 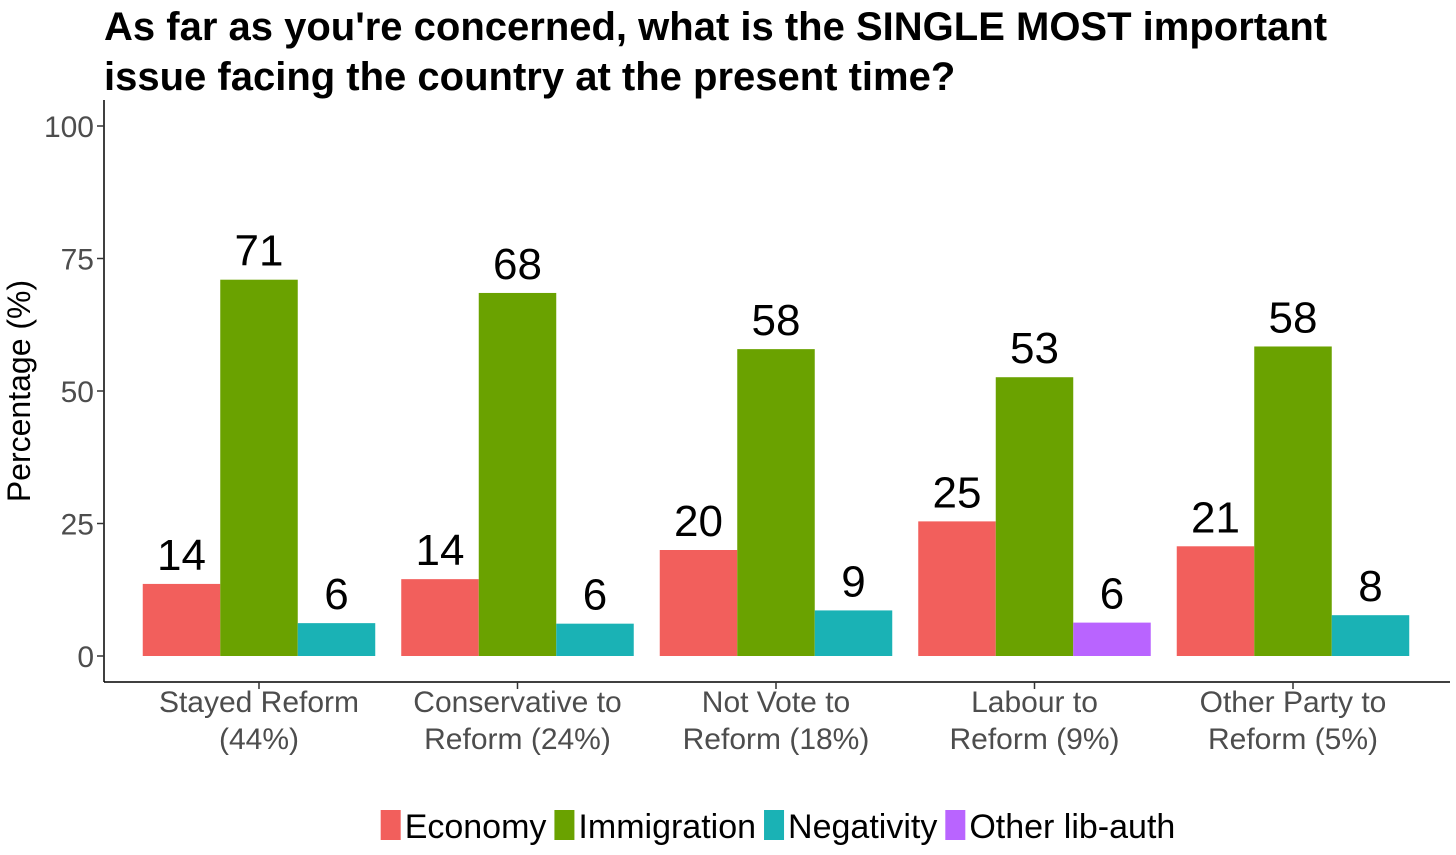 I want to click on legend-label: Economy, so click(x=476, y=827).